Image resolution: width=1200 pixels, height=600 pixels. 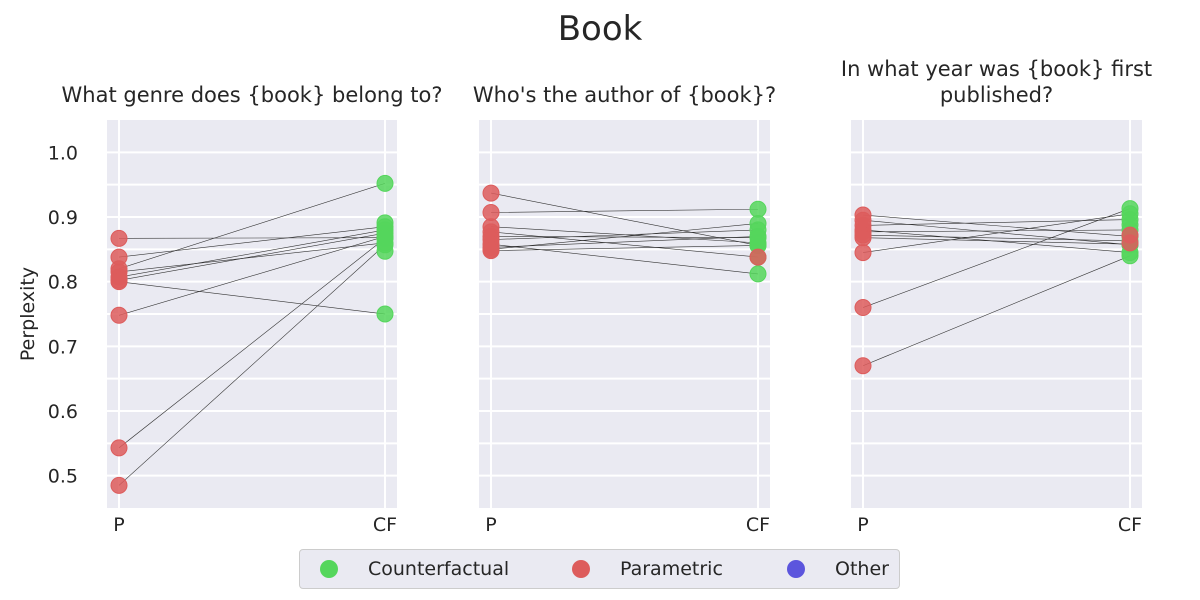 I want to click on y-tick-label: 0.5, so click(x=63, y=477).